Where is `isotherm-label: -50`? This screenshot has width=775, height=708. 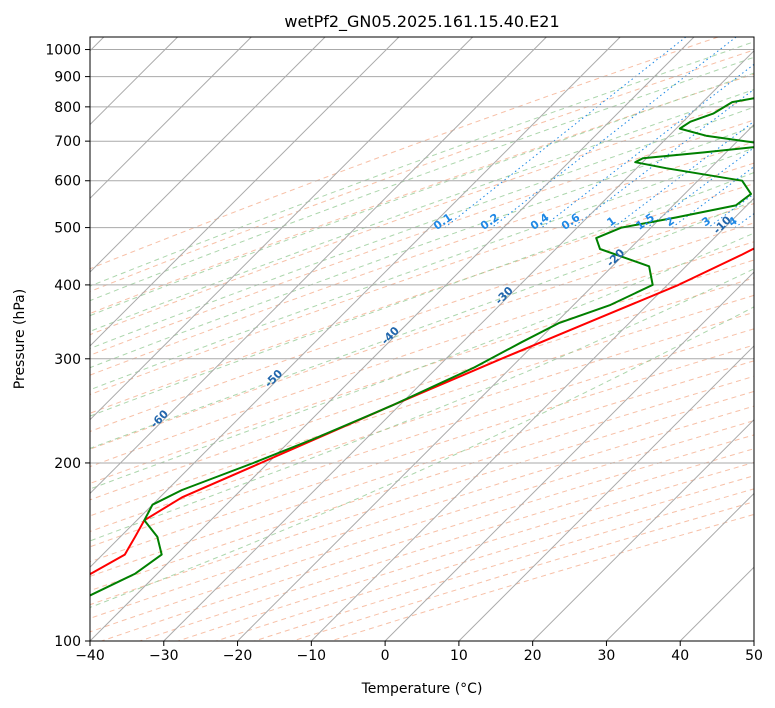 isotherm-label: -50 is located at coordinates (273, 378).